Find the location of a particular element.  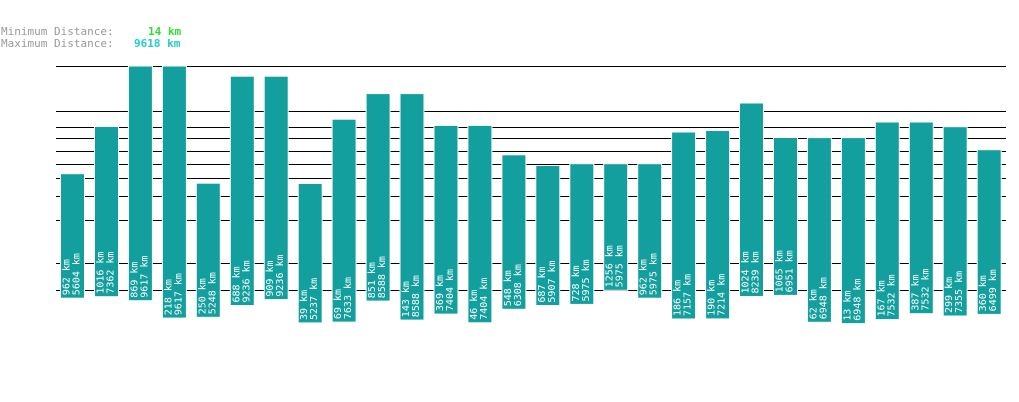

bar-group: 962 km 5975 km is located at coordinates (650, 231).